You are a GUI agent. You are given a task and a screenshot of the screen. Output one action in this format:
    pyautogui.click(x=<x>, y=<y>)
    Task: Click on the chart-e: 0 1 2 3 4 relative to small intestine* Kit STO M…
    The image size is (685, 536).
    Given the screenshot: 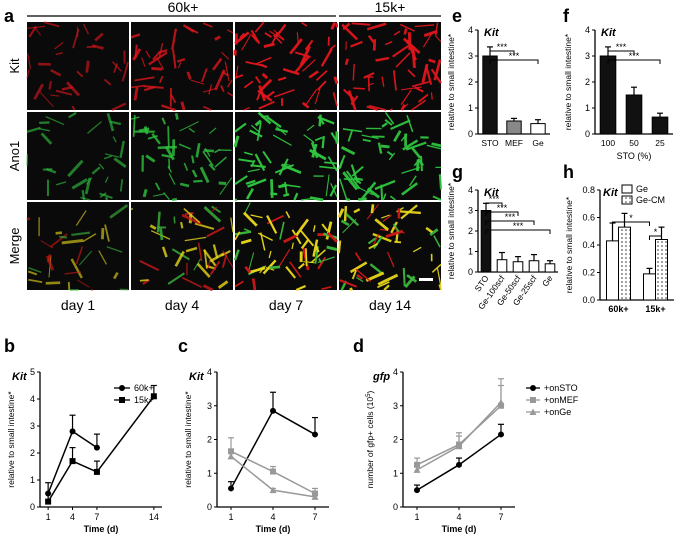 What is the action you would take?
    pyautogui.click(x=498, y=86)
    